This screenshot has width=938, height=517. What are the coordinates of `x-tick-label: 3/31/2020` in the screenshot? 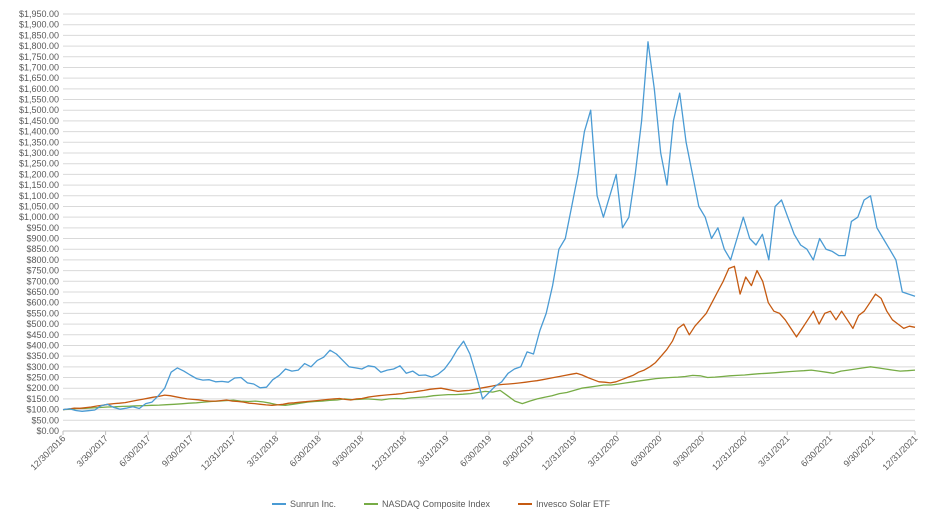 It's located at (603, 450).